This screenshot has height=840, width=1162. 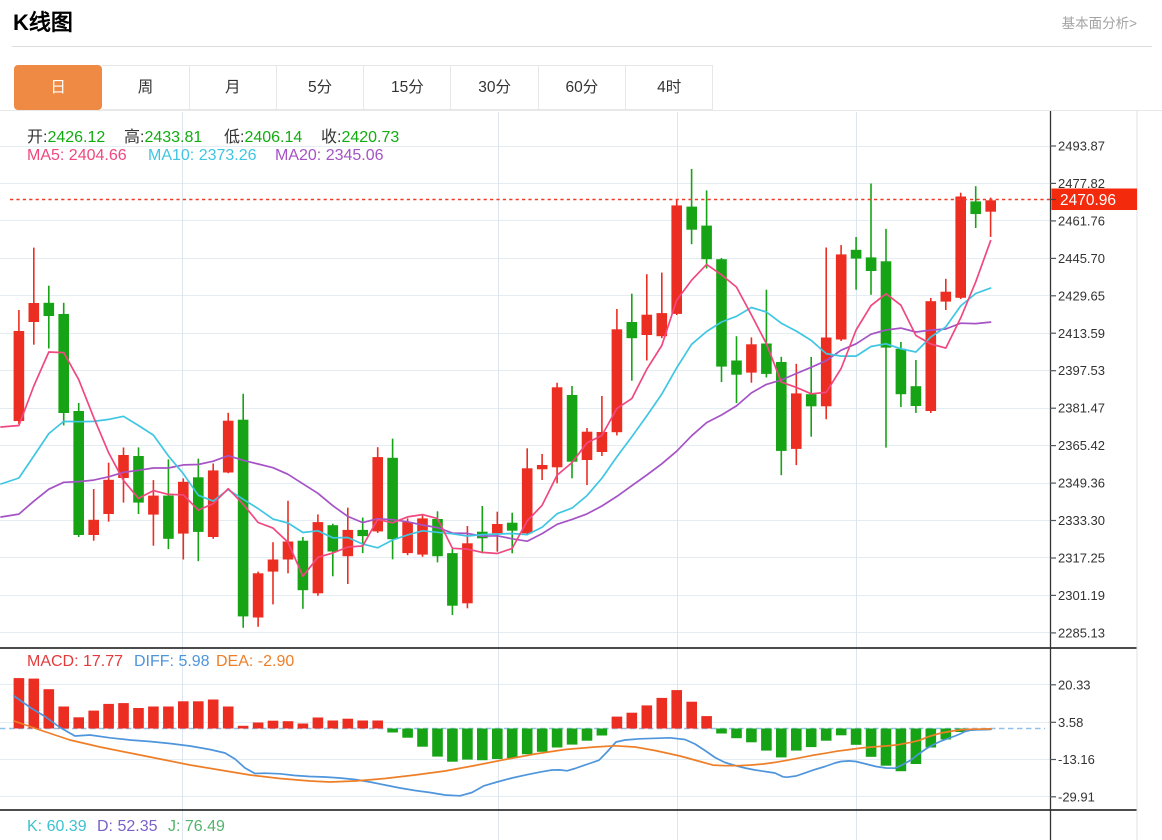 I want to click on svg-text: 2429.65, so click(x=1081, y=295).